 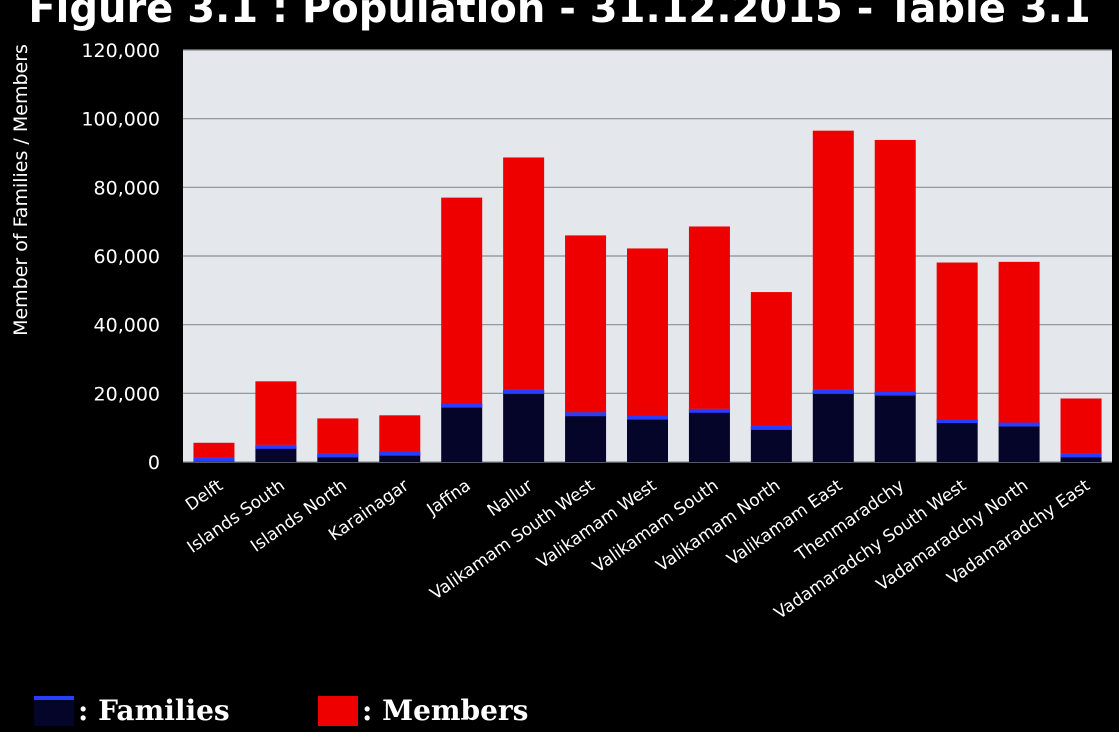 I want to click on y-tick-label: 40,000, so click(x=127, y=326).